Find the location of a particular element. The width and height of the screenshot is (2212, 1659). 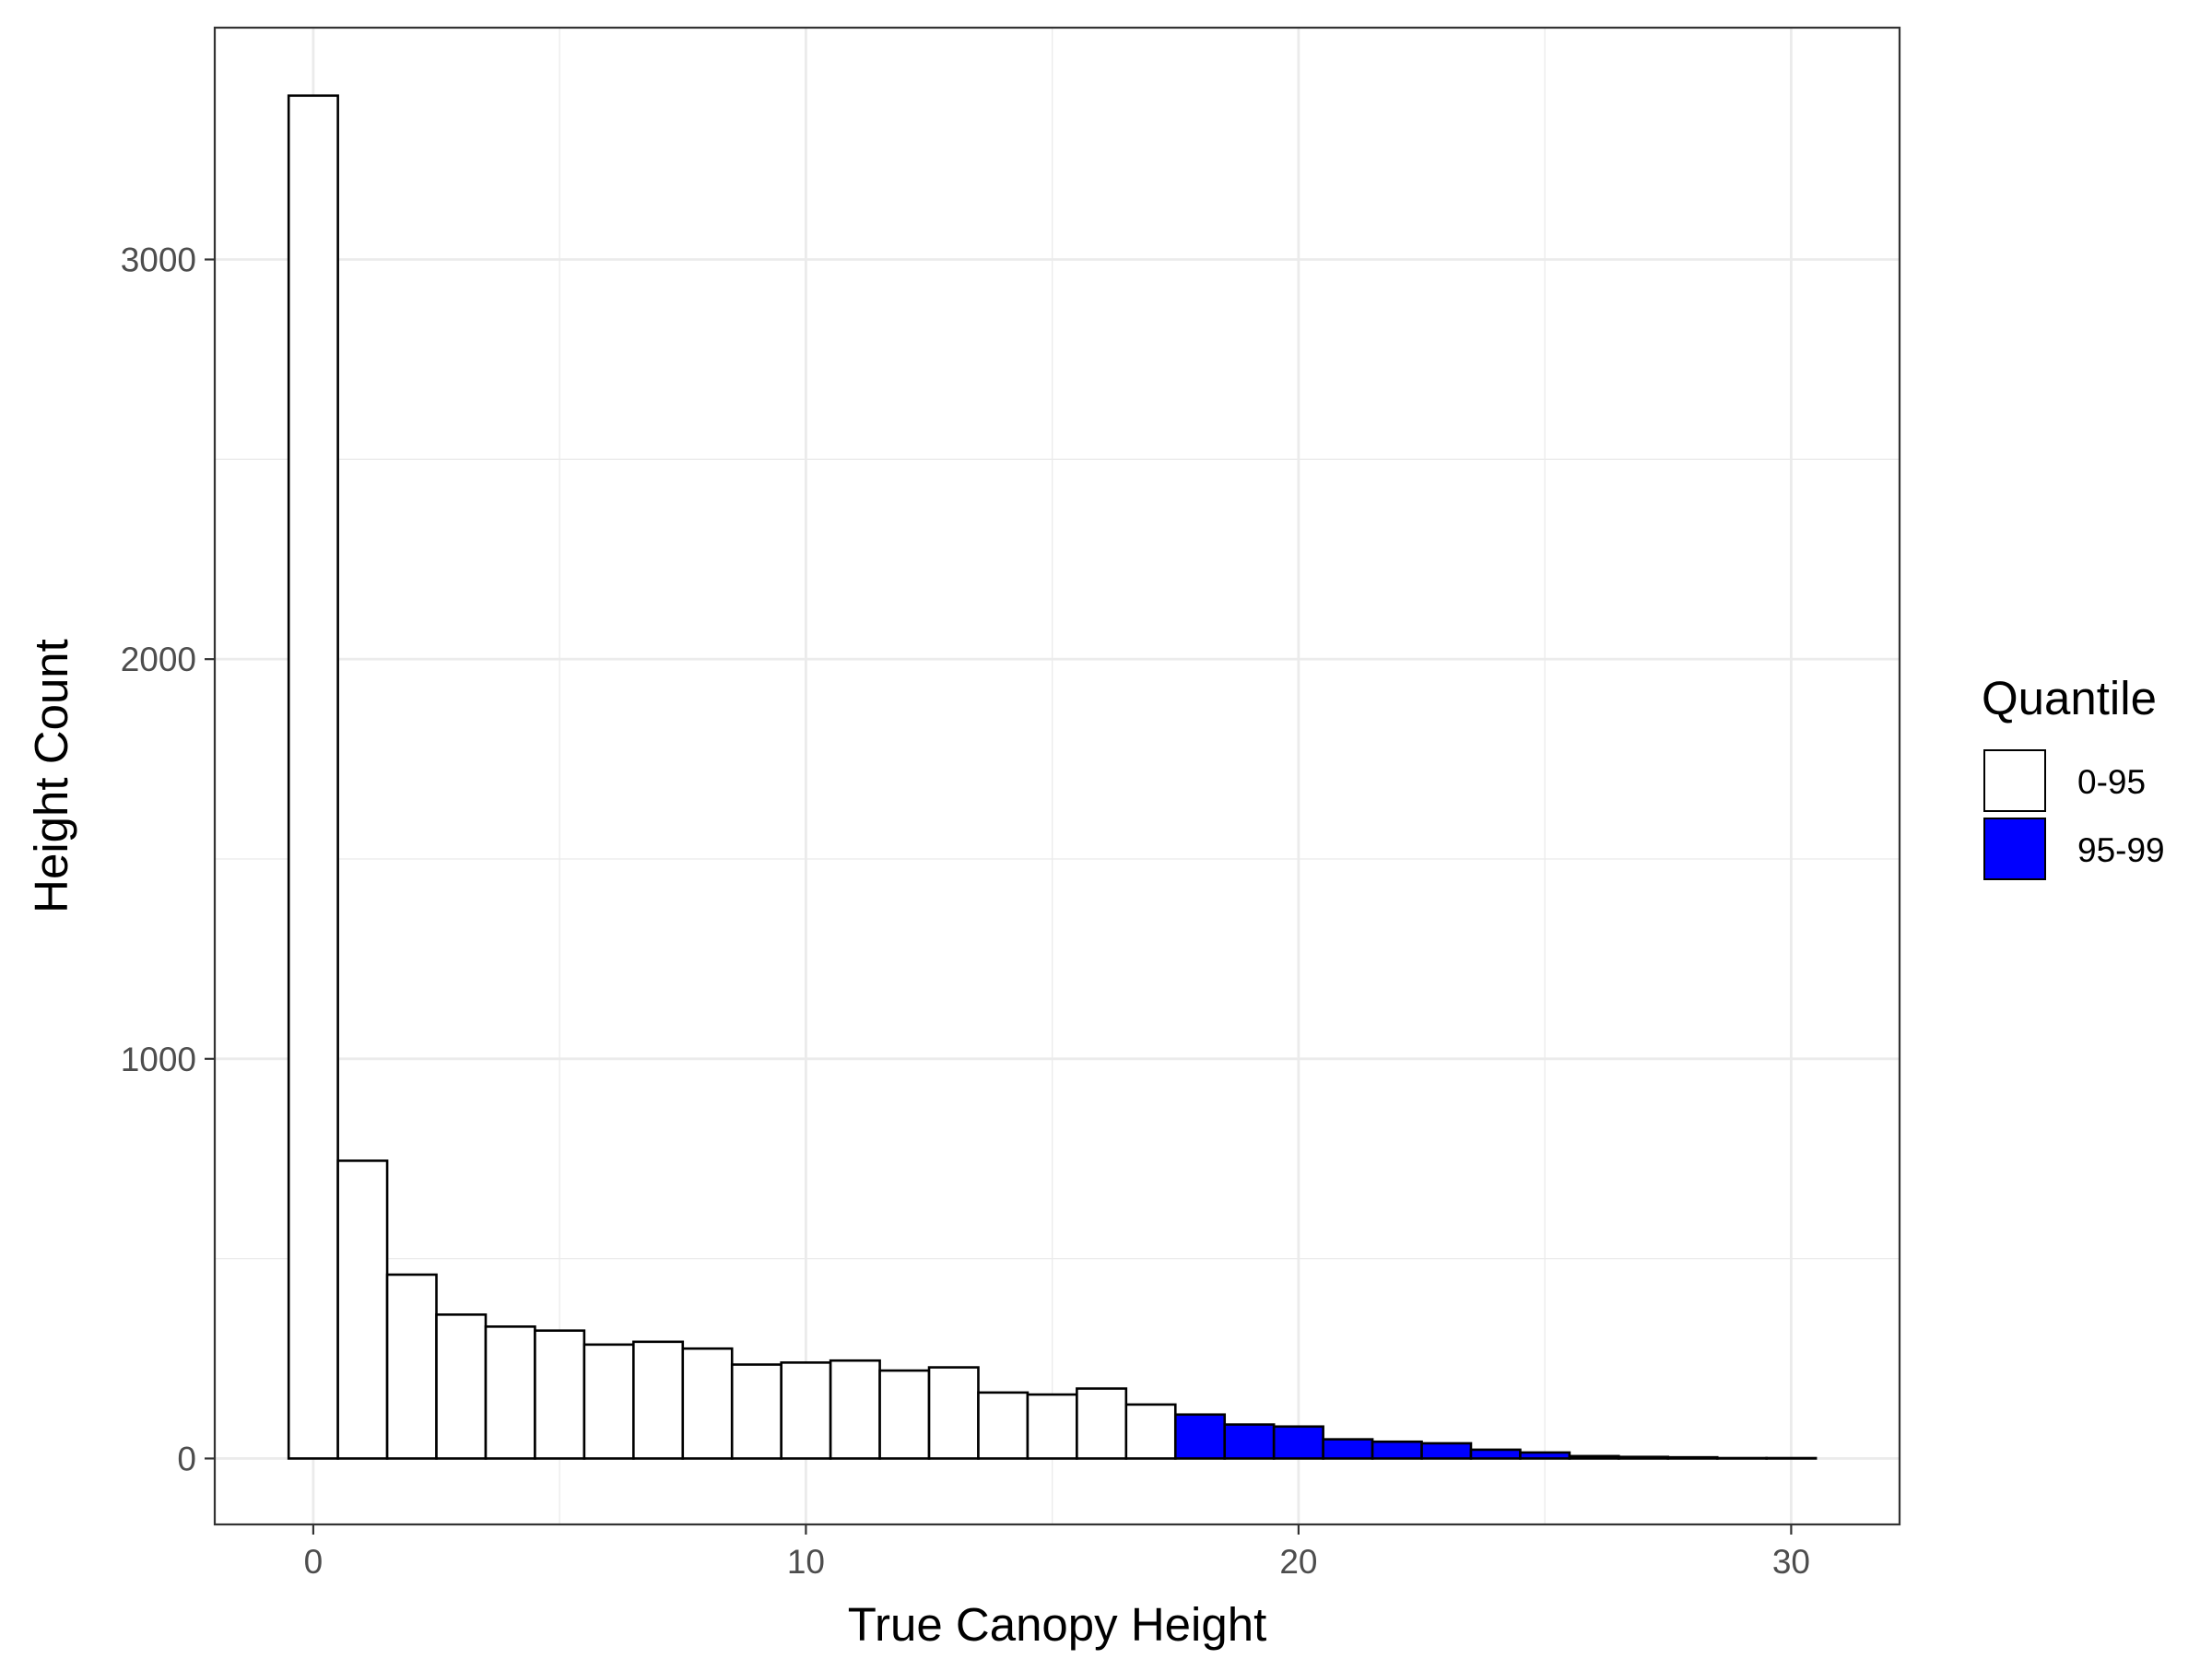

x-axis-ticks: 0 10 20 30 is located at coordinates (1057, 1552).